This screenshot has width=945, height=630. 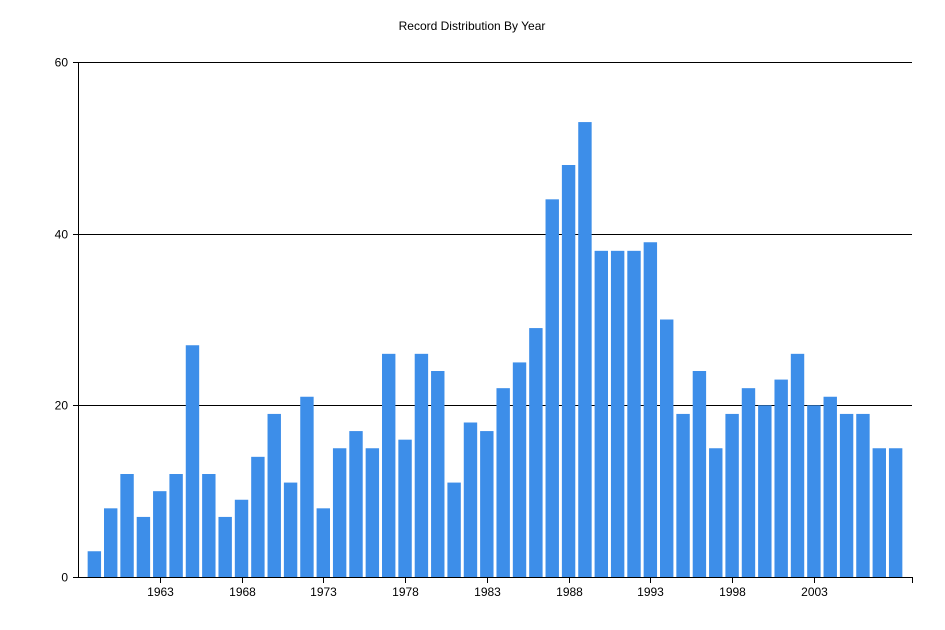 I want to click on bar-1978, so click(x=405, y=508).